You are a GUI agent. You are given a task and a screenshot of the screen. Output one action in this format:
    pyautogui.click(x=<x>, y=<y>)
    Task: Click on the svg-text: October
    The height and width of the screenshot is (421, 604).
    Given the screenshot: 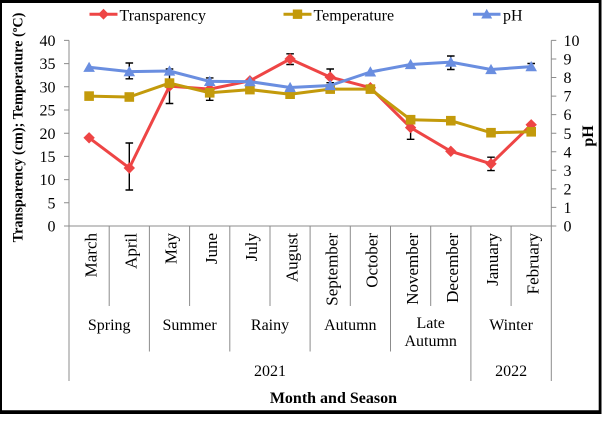 What is the action you would take?
    pyautogui.click(x=372, y=260)
    